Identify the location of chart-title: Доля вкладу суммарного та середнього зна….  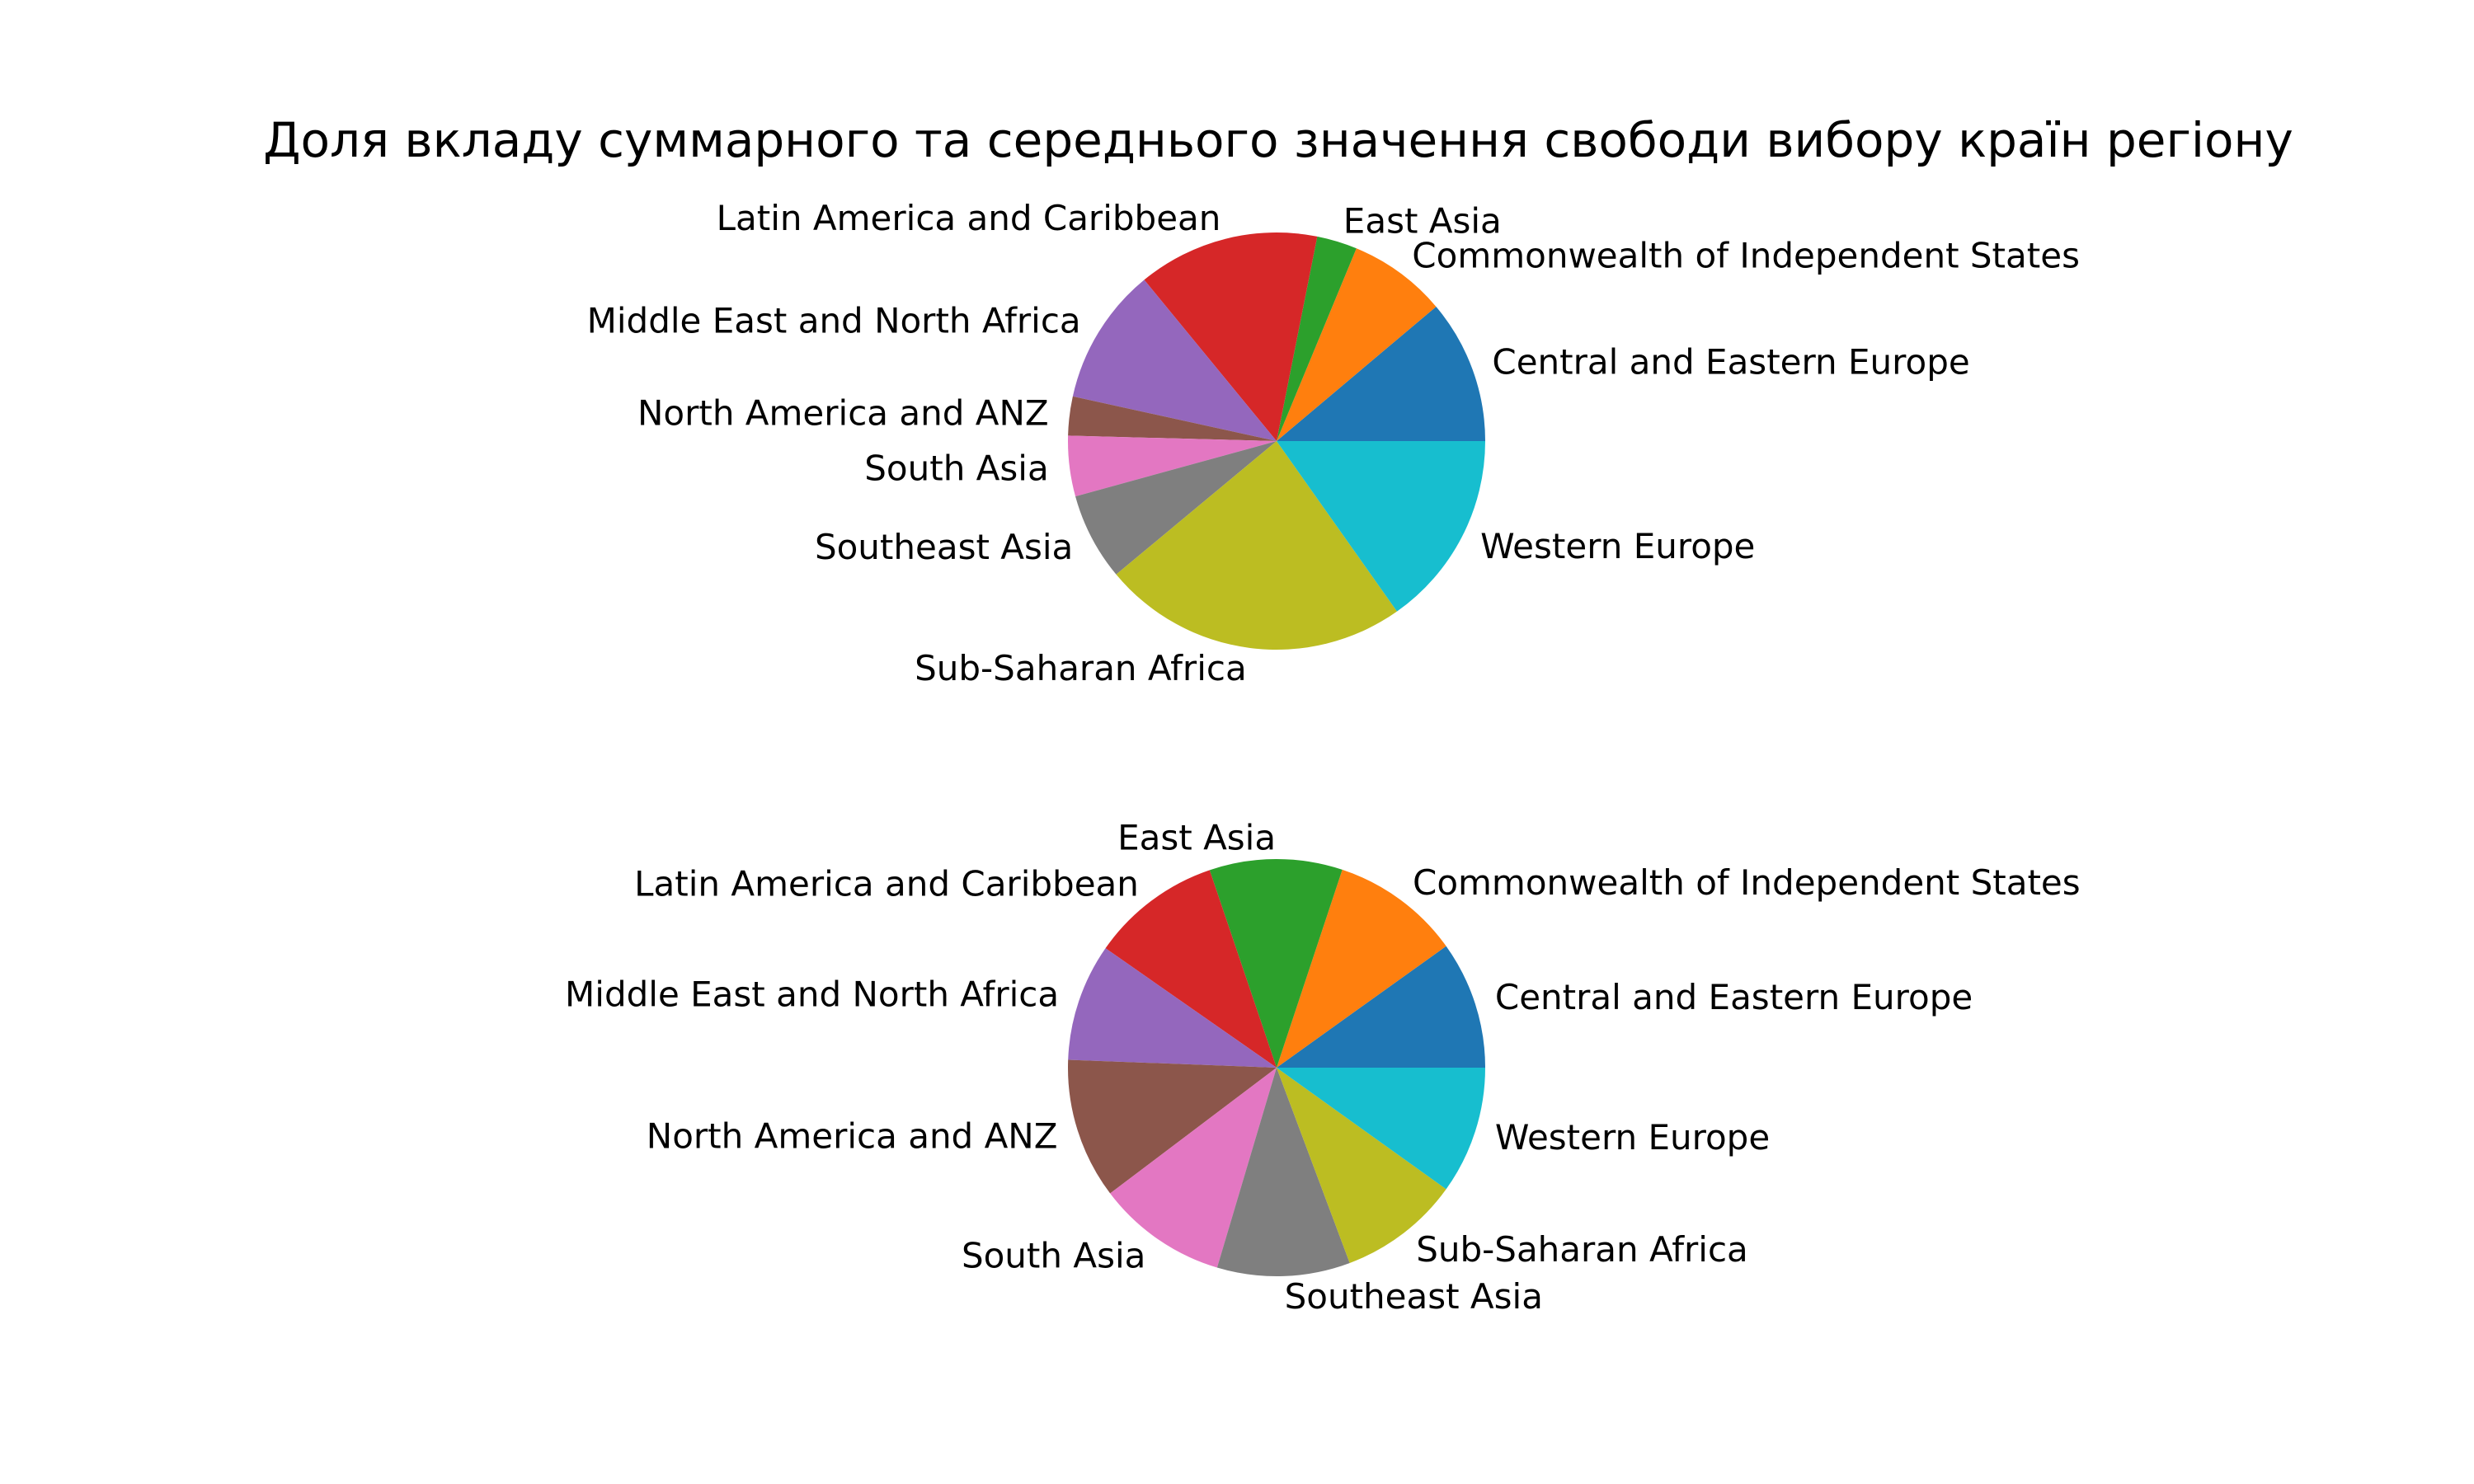
(1278, 140).